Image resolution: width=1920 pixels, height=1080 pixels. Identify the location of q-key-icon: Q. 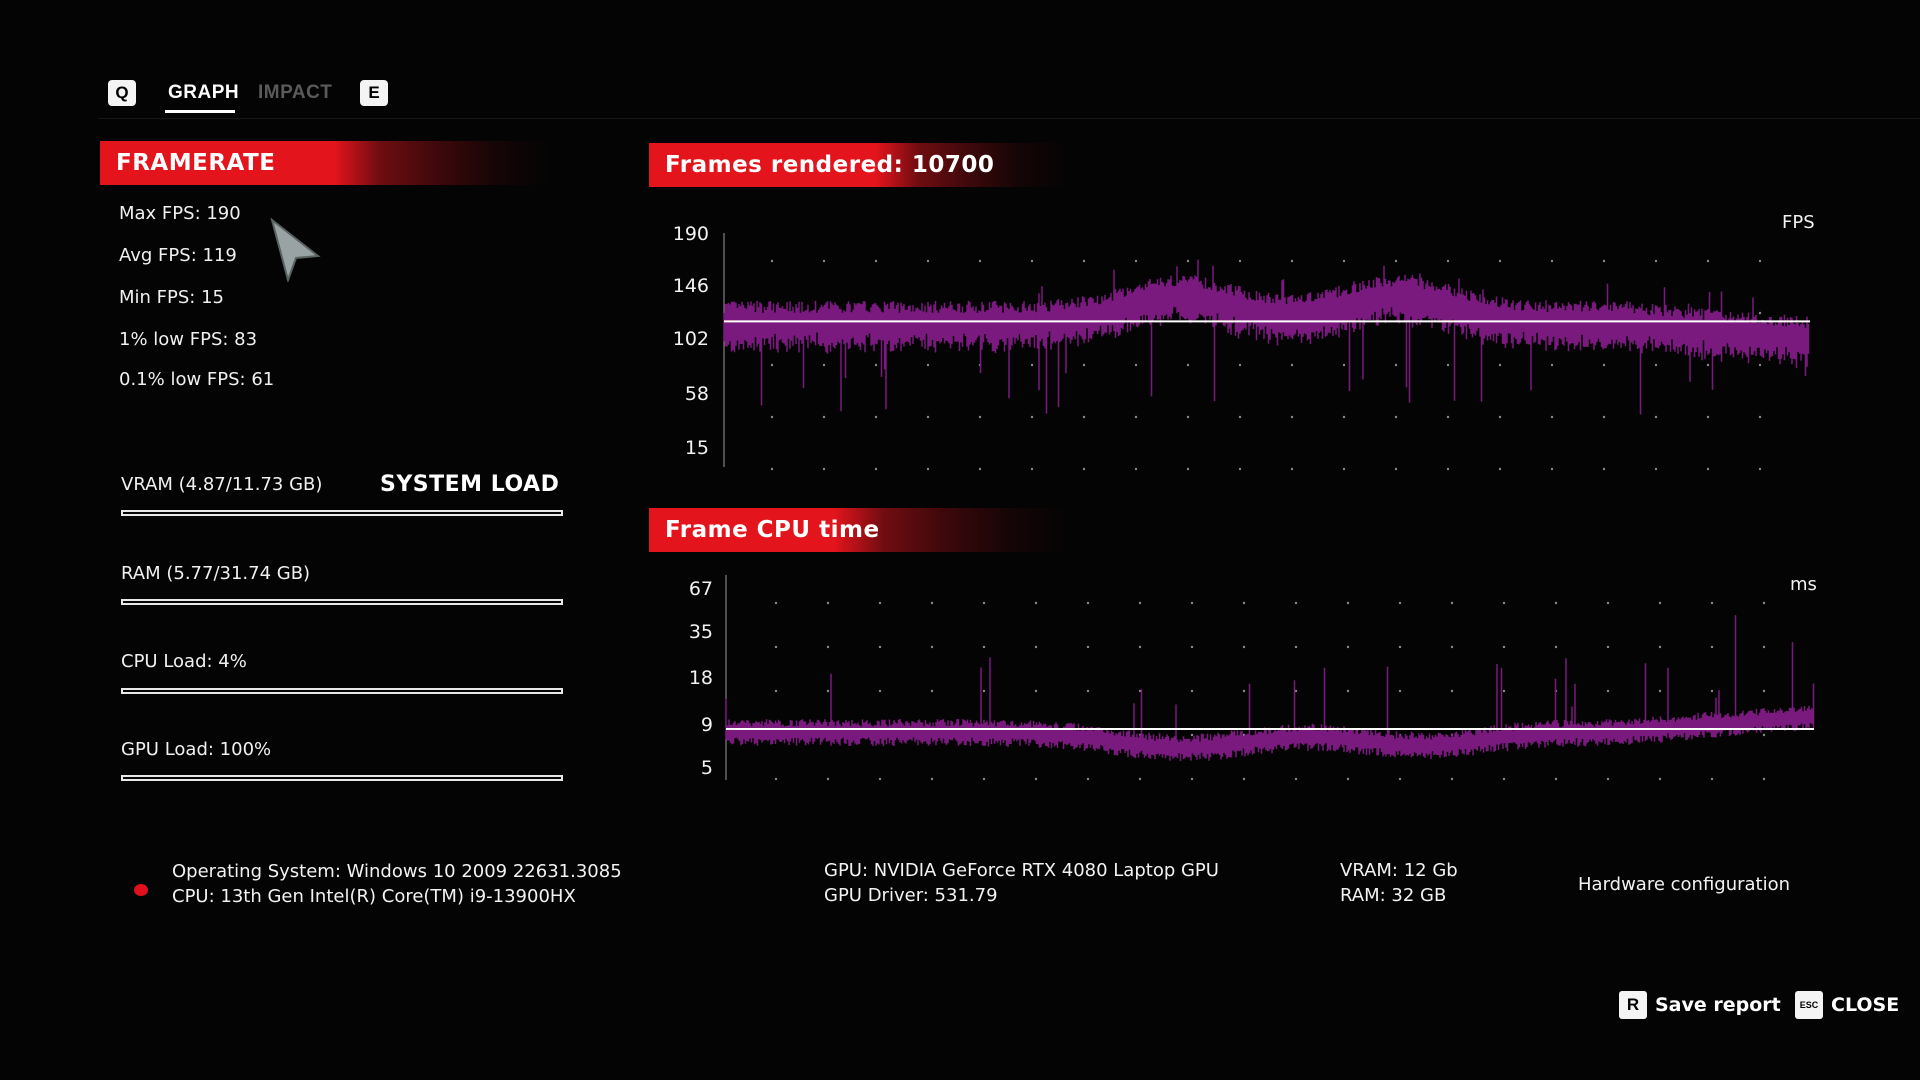
(122, 93).